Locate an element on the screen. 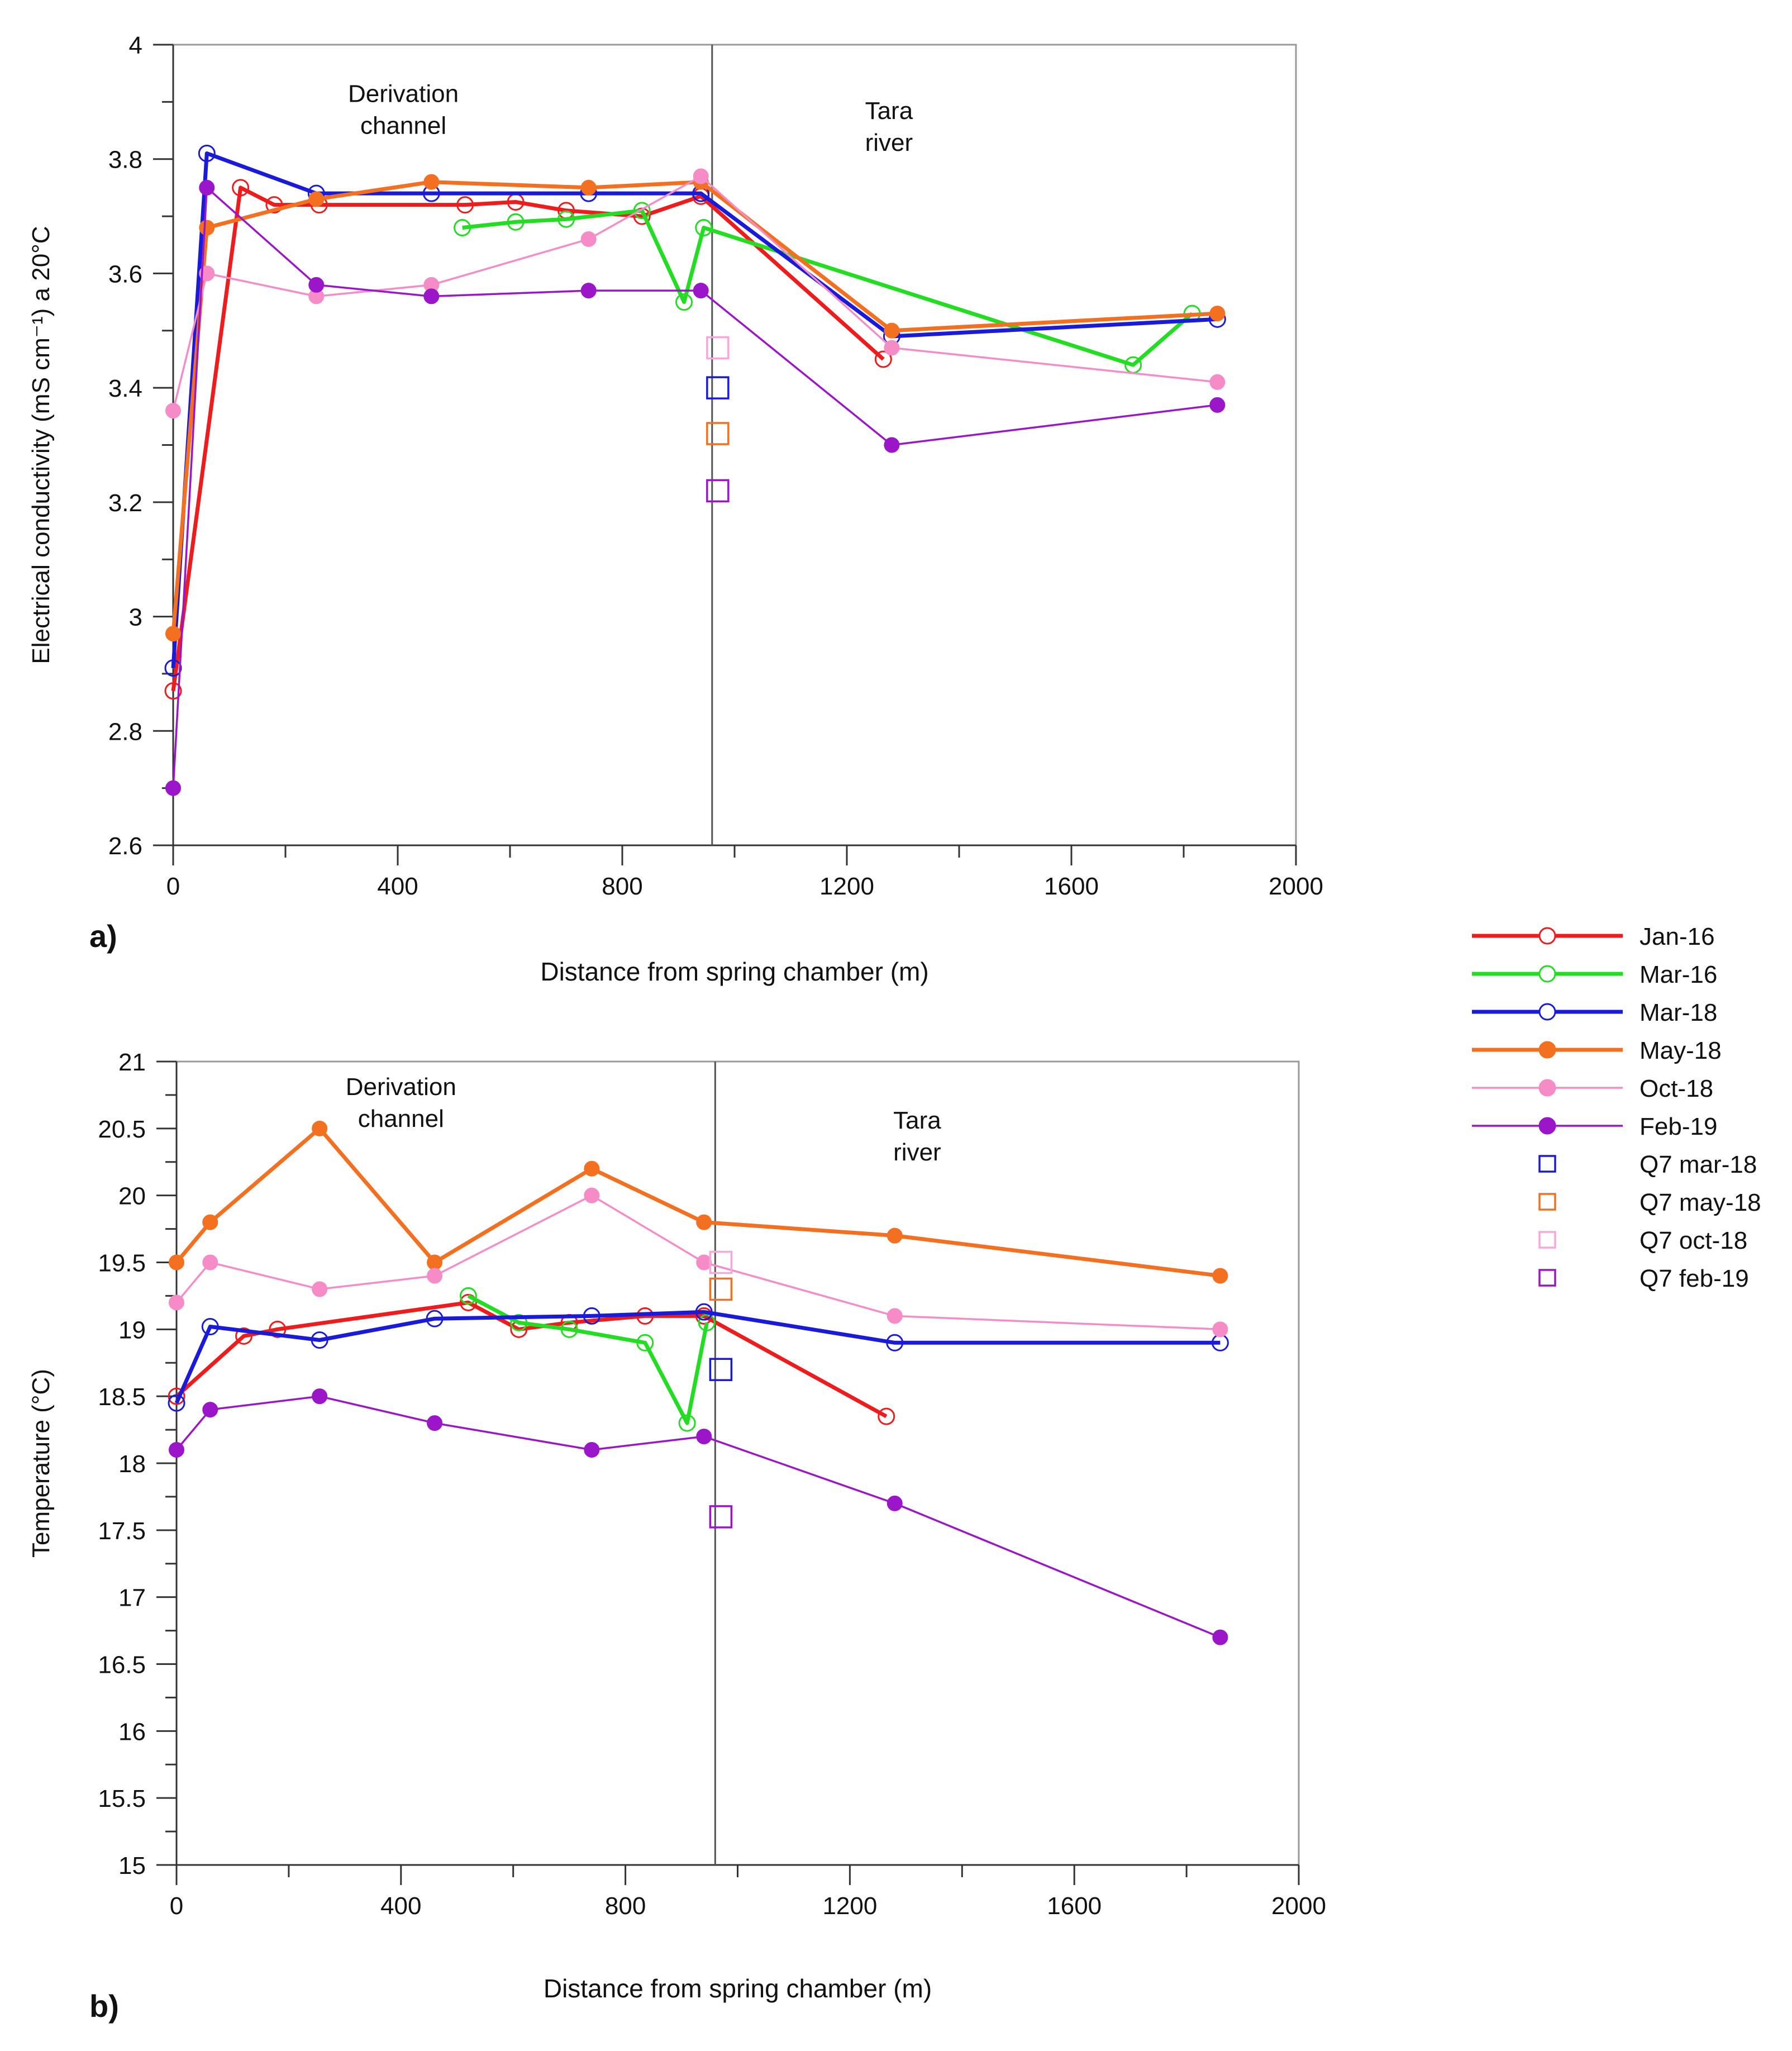 Image resolution: width=1792 pixels, height=2051 pixels. region-annotation: channel is located at coordinates (403, 125).